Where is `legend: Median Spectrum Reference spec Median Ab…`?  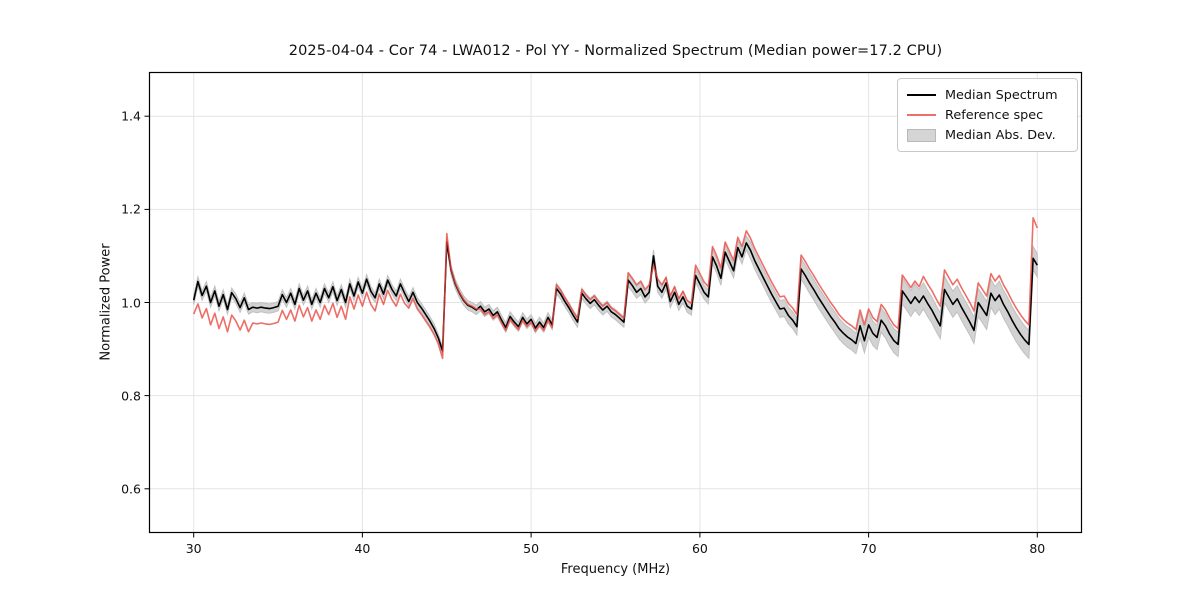
legend: Median Spectrum Reference spec Median Ab… is located at coordinates (987, 115).